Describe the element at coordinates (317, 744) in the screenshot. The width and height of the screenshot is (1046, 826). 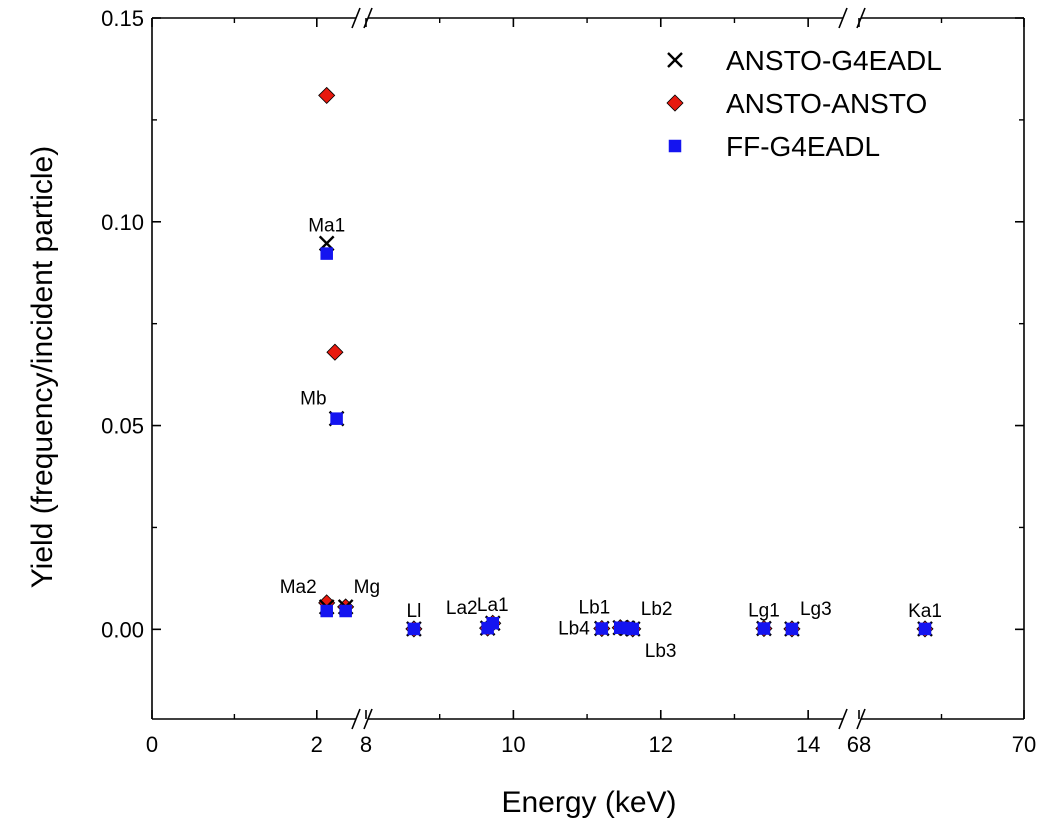
I see `x-tick-label: 2` at that location.